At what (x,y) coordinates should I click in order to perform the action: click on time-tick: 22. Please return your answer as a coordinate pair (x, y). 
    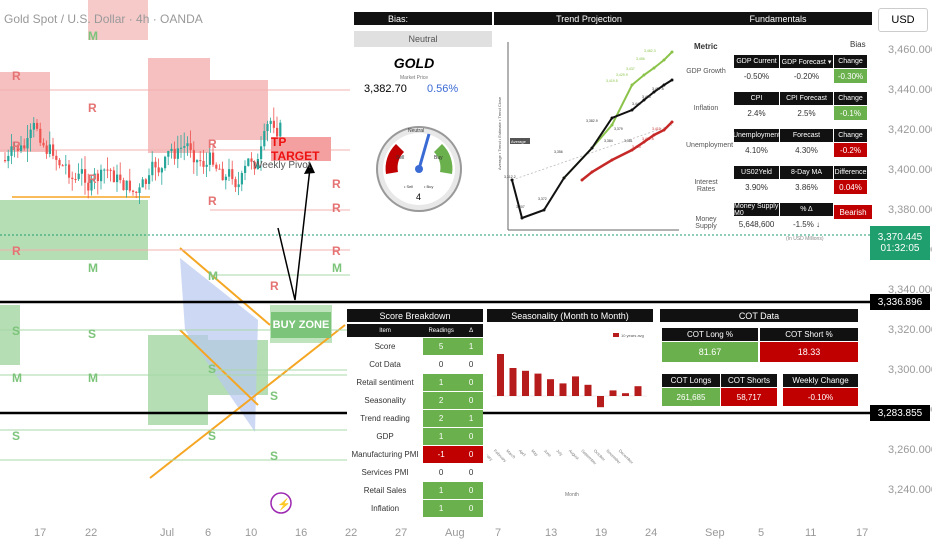
    Looking at the image, I should click on (351, 533).